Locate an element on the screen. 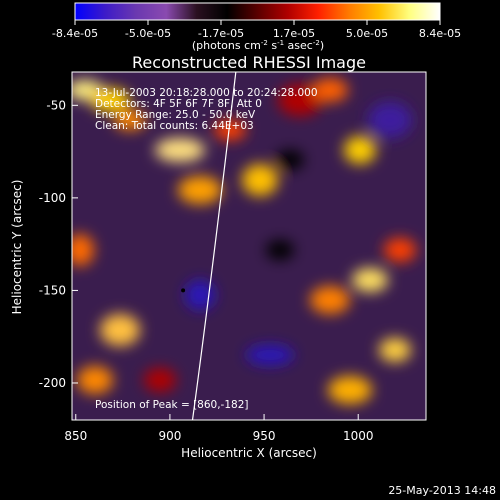  annotation-line: 13-Jul-2003 20:18:28.000 to 20:24:28.000 is located at coordinates (206, 93).